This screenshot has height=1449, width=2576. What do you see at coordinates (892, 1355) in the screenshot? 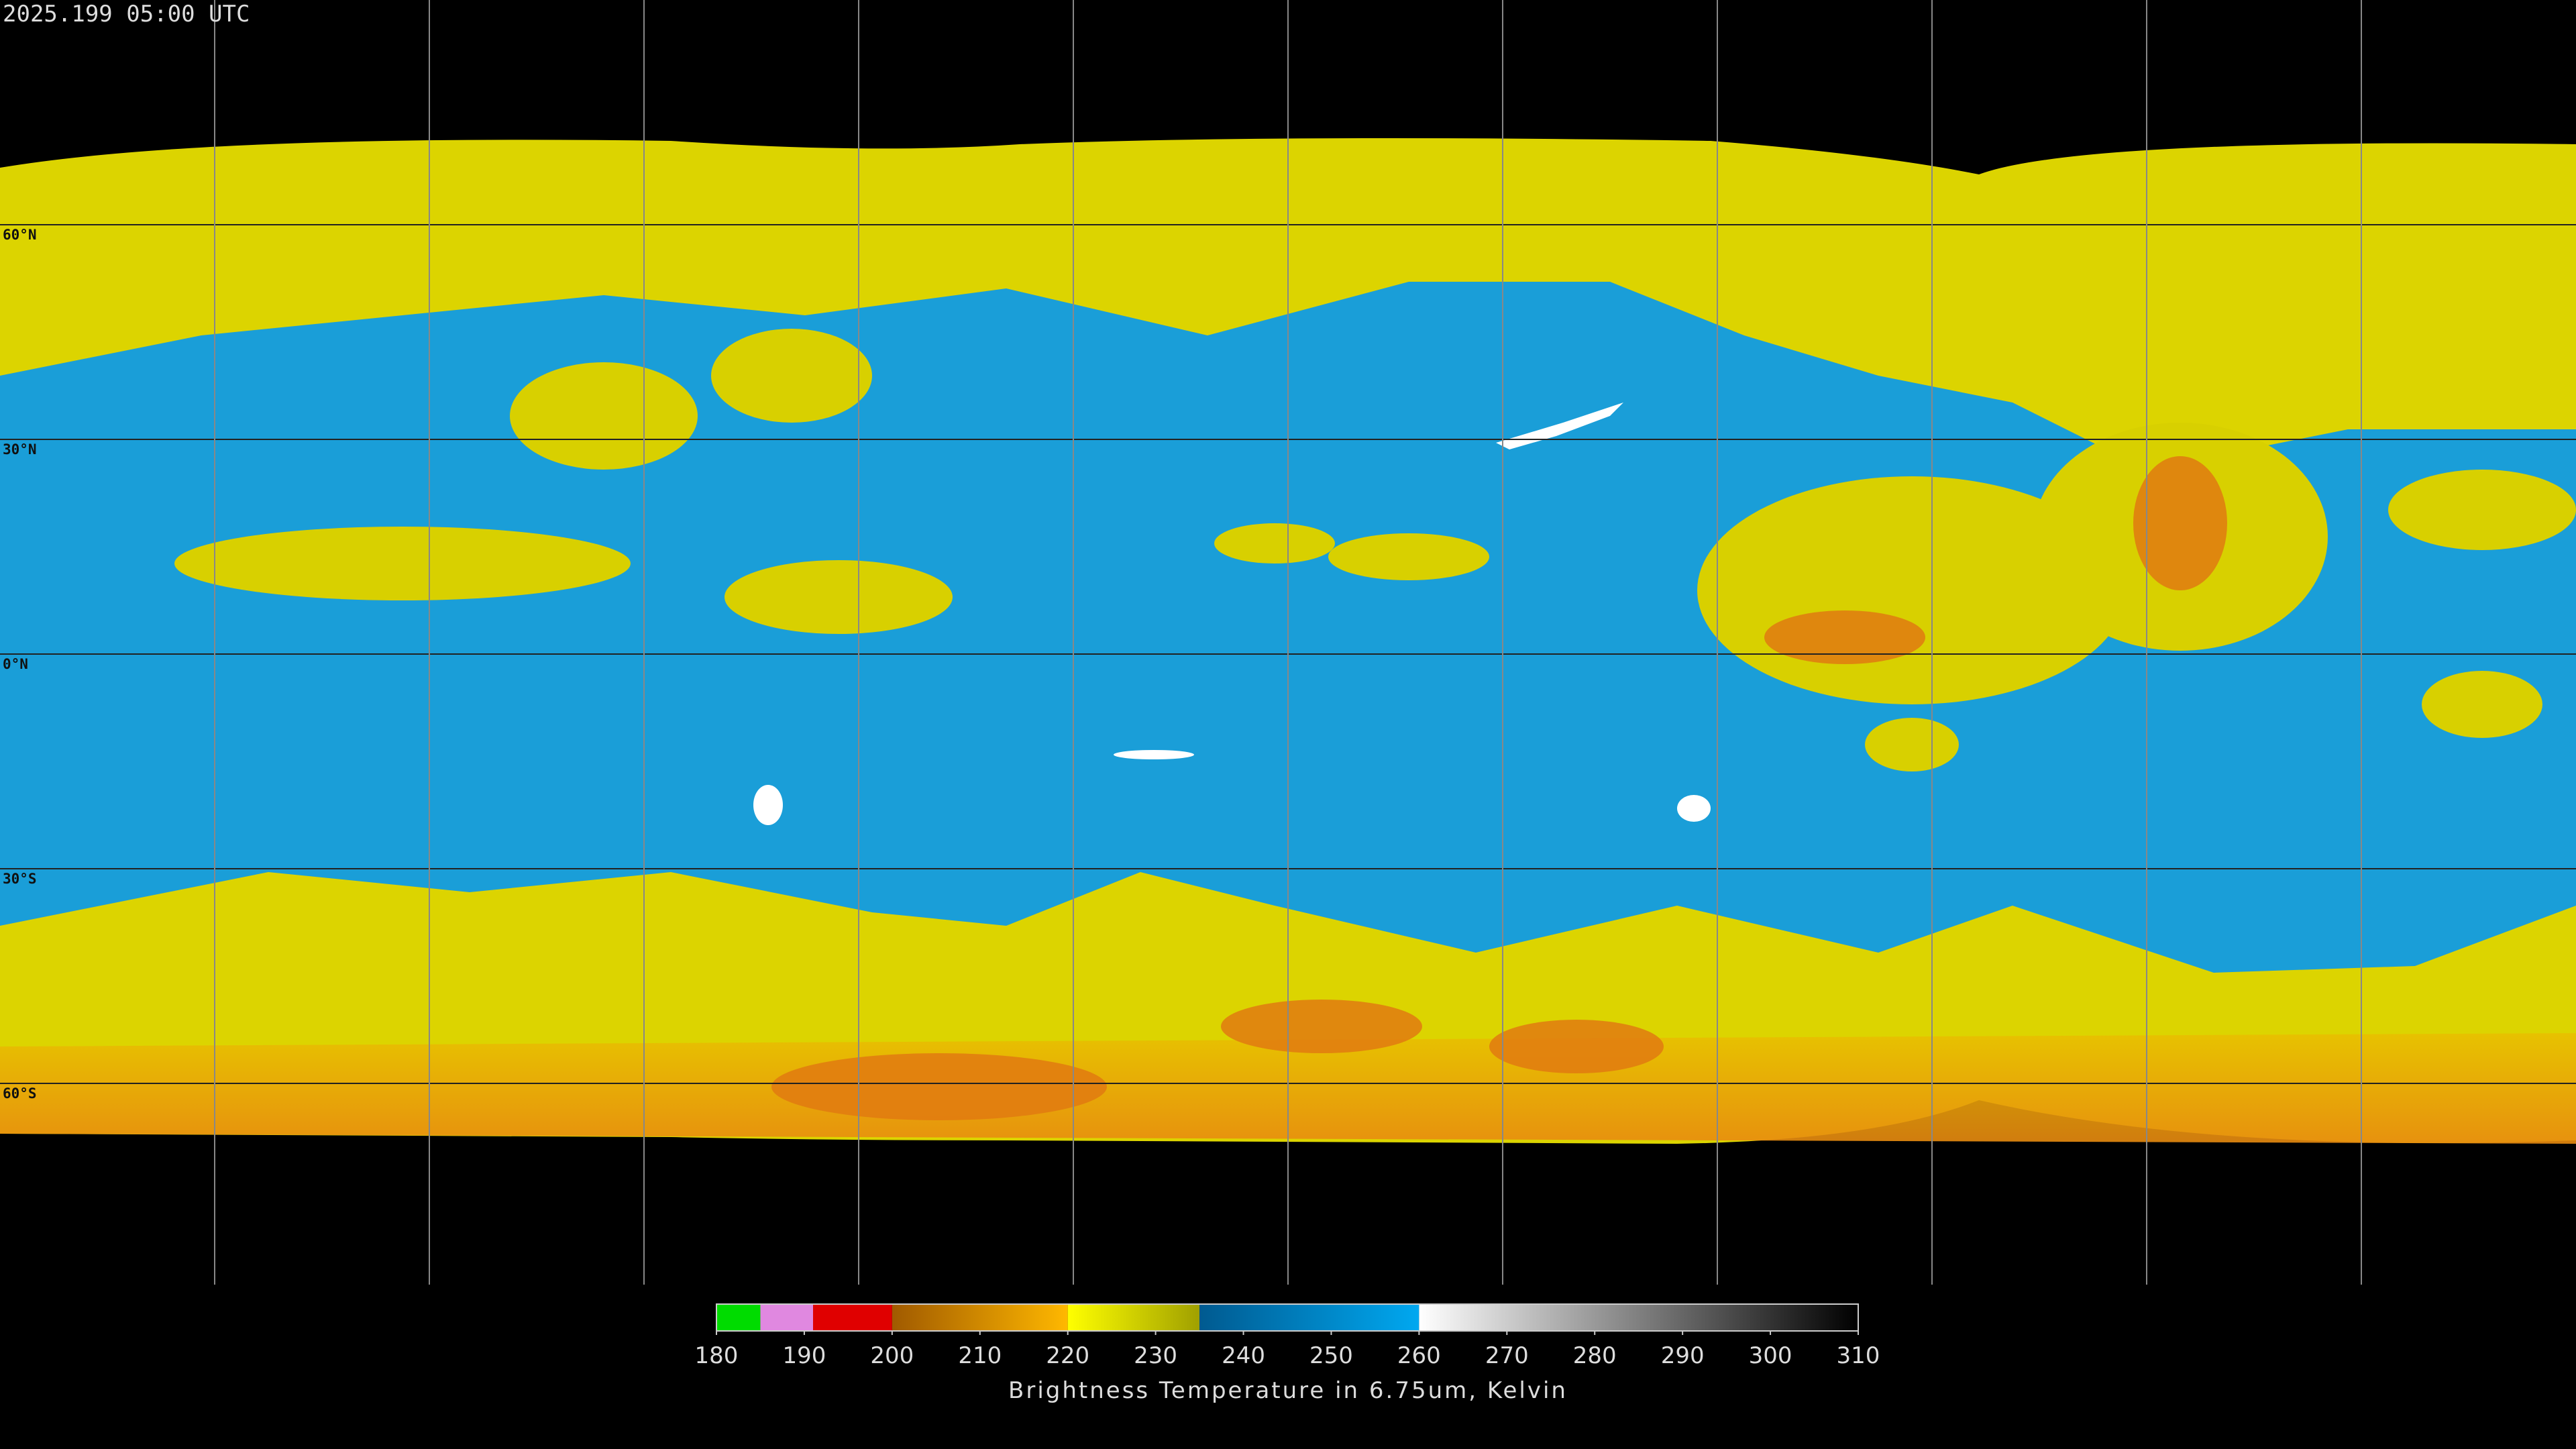
I see `colorbar-tick-label: 200` at bounding box center [892, 1355].